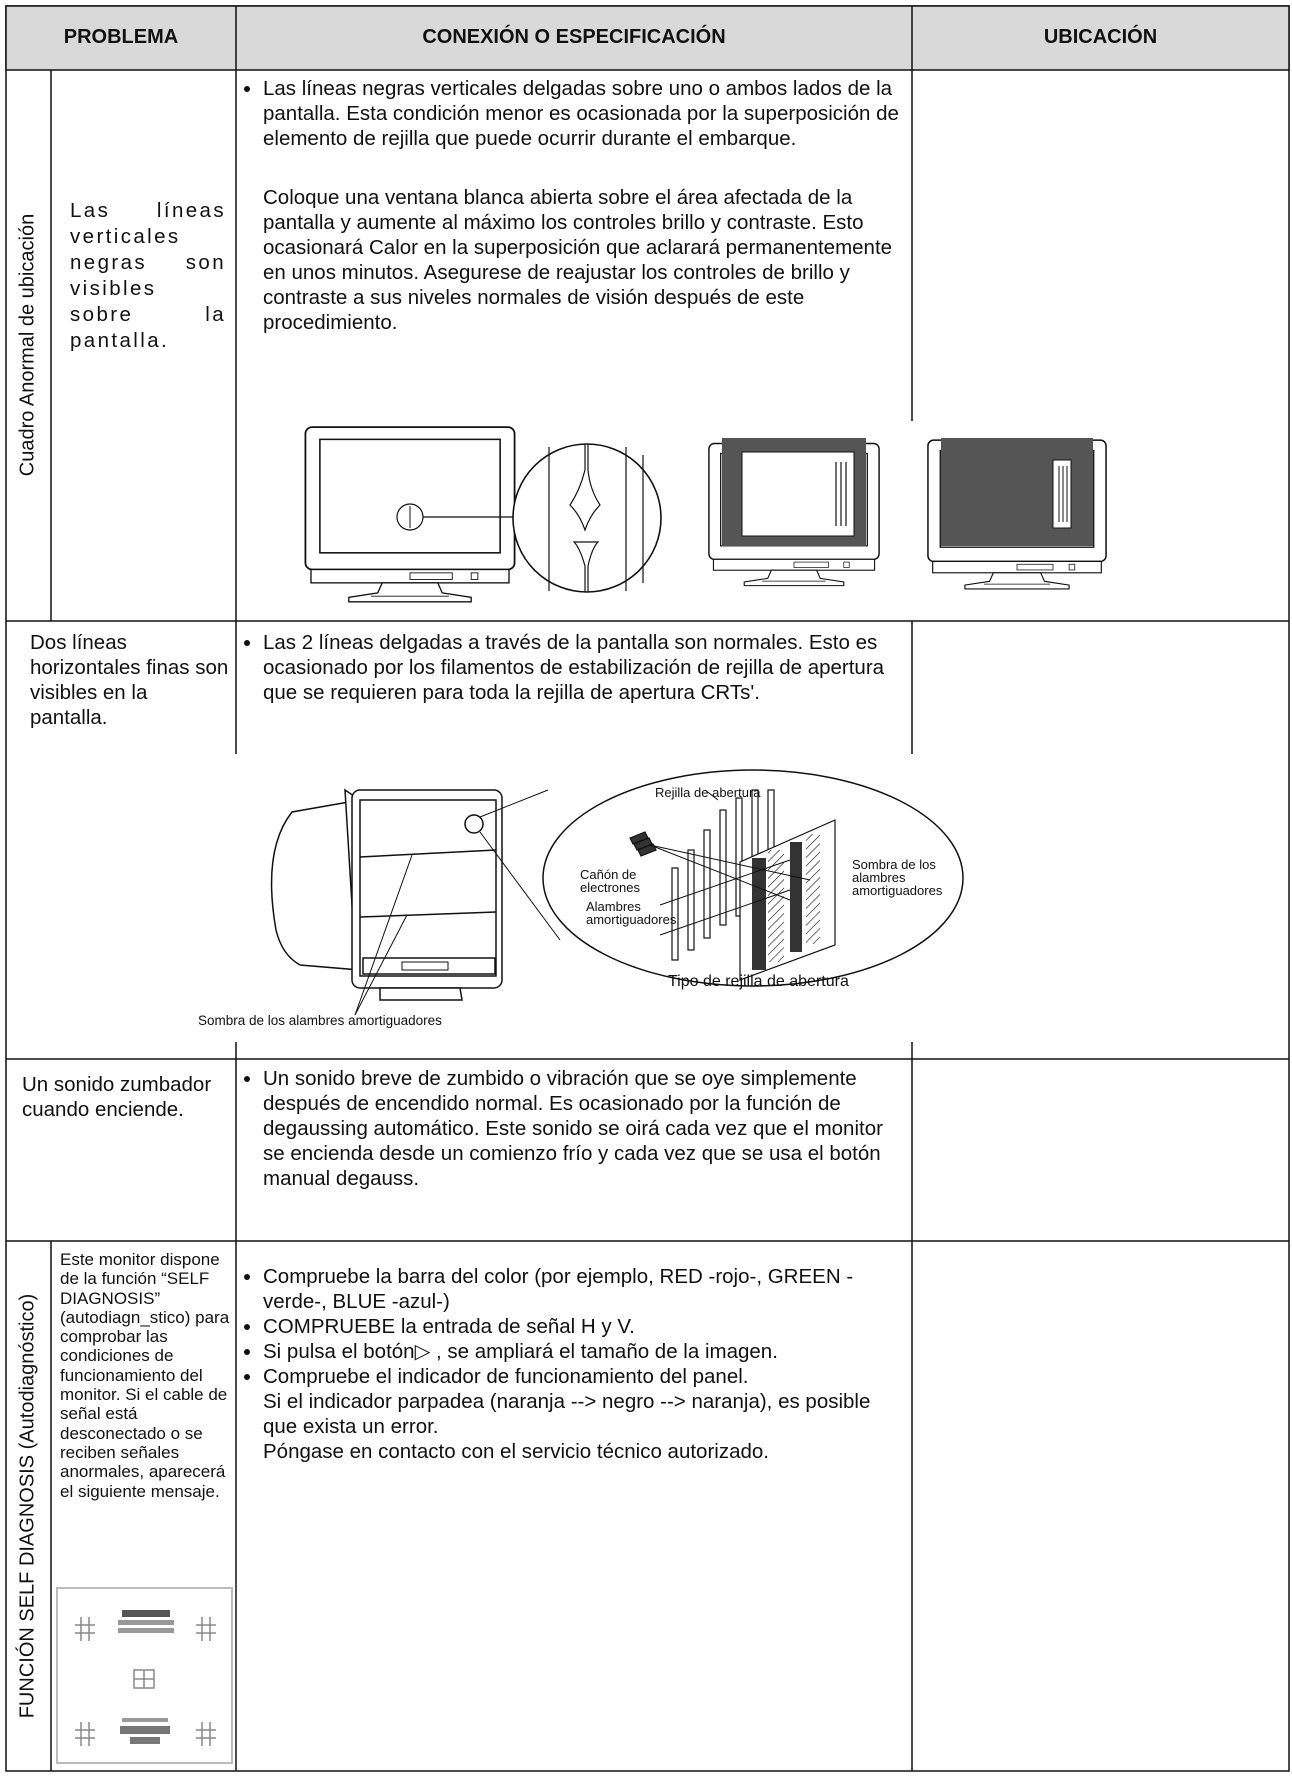  I want to click on self-diagnosis-screen, so click(144, 1675).